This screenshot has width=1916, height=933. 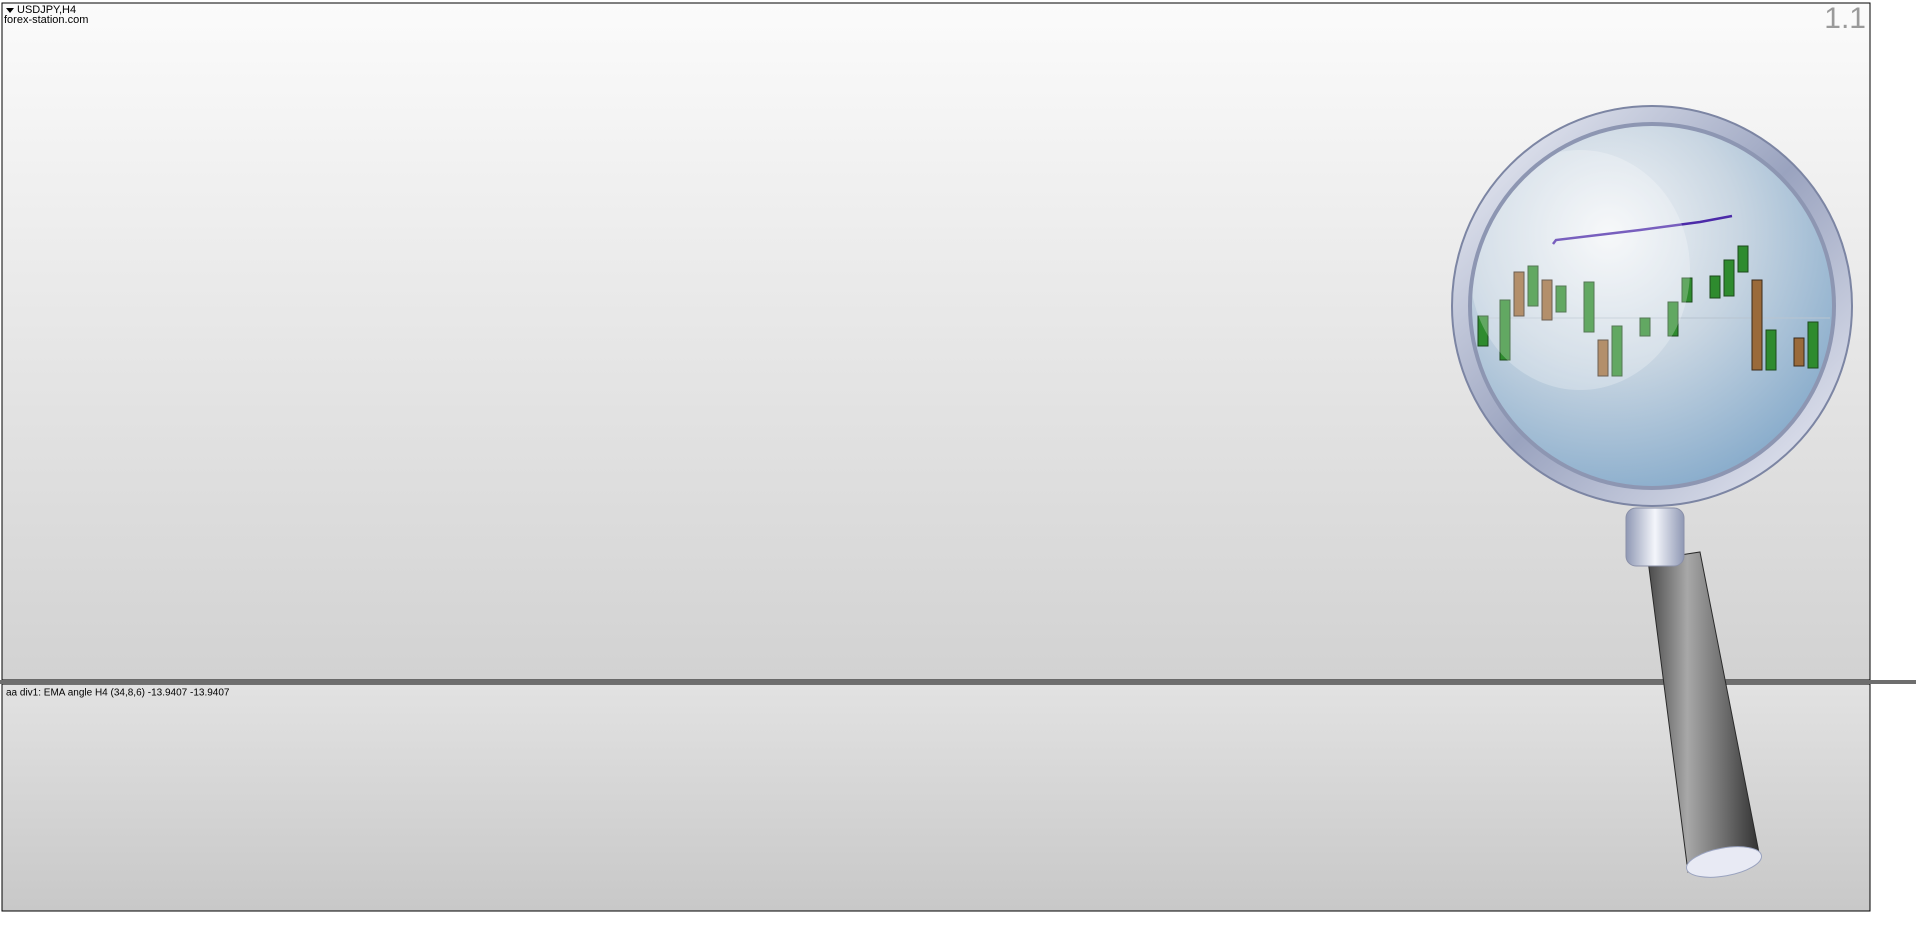 What do you see at coordinates (958, 682) in the screenshot?
I see `panel-separator` at bounding box center [958, 682].